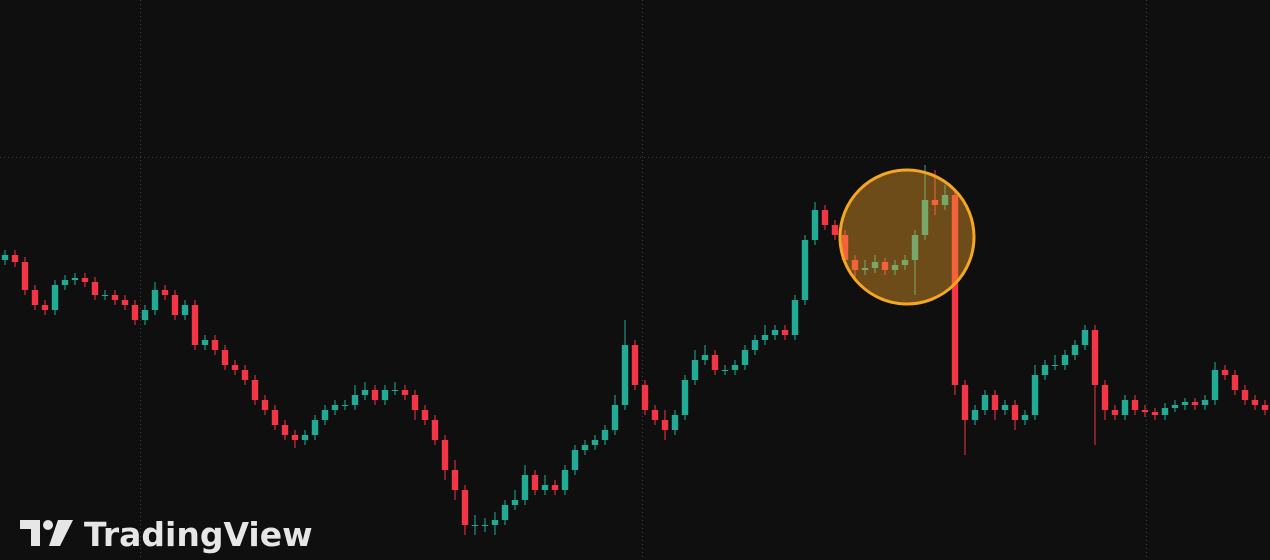 The image size is (1270, 560). What do you see at coordinates (198, 534) in the screenshot?
I see `watermark: TradingView` at bounding box center [198, 534].